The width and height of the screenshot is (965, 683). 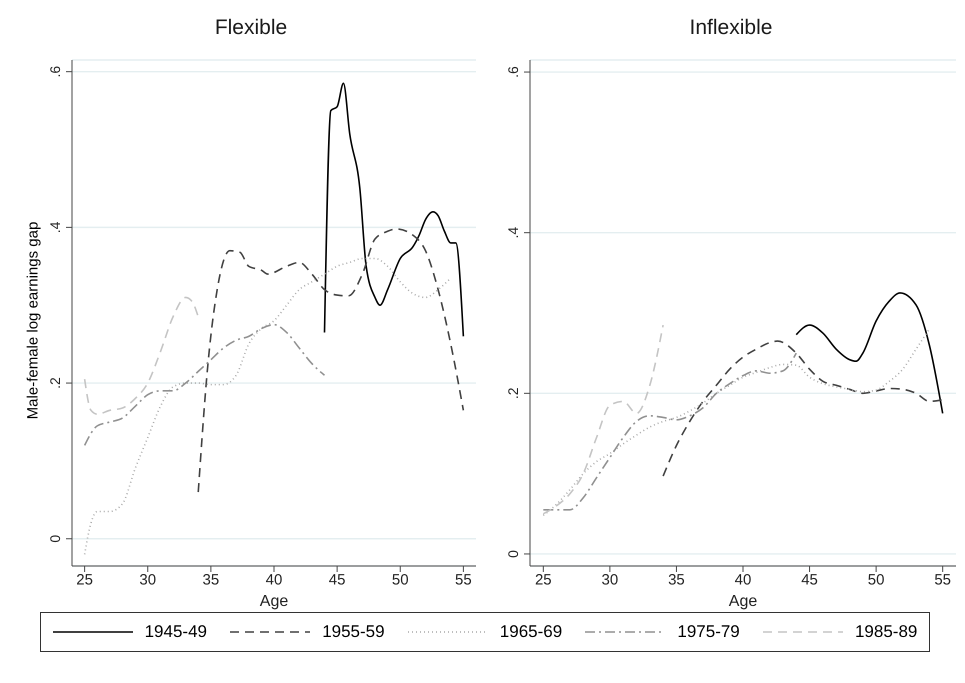 What do you see at coordinates (531, 632) in the screenshot?
I see `legend-label: 1965-69` at bounding box center [531, 632].